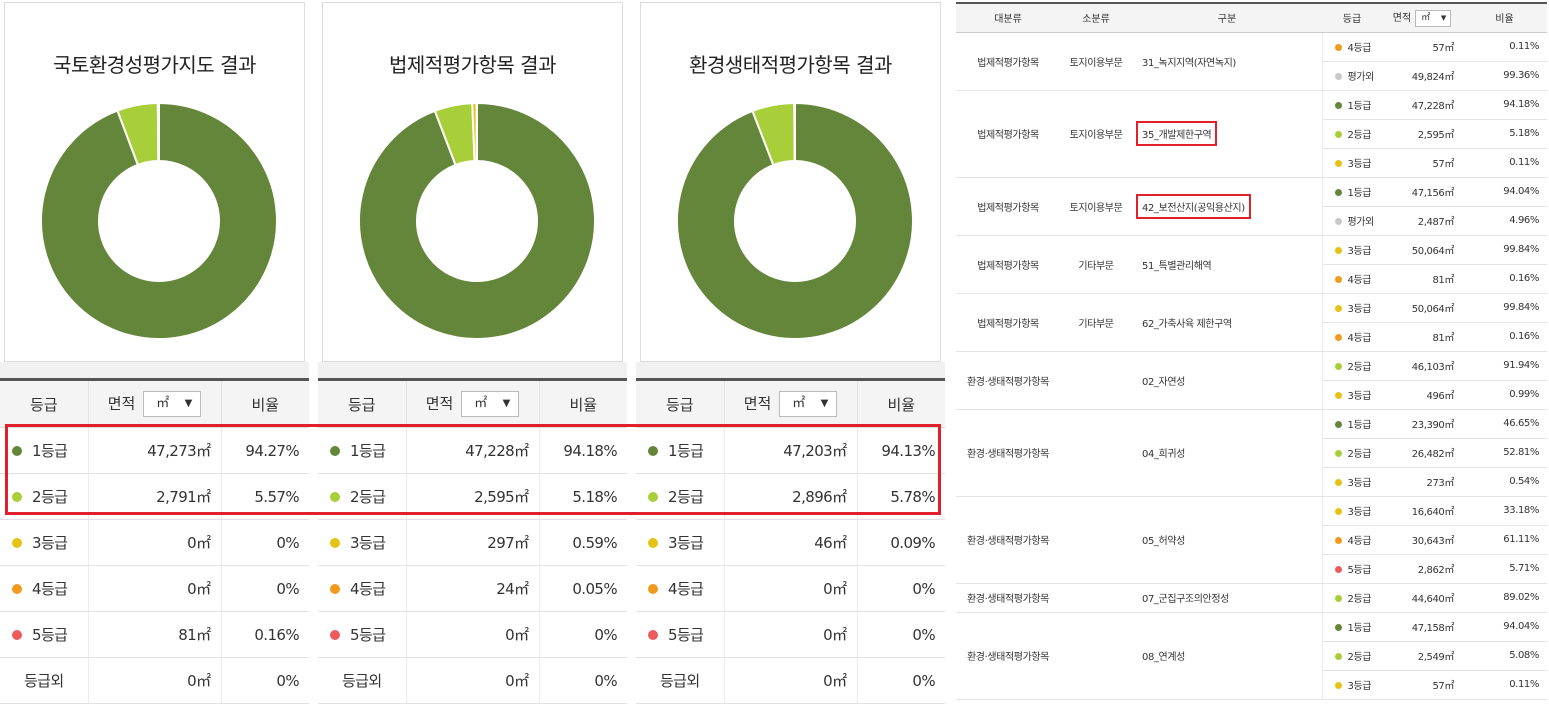  Describe the element at coordinates (1422, 105) in the screenshot. I see `area-cell: 47,228㎡` at that location.